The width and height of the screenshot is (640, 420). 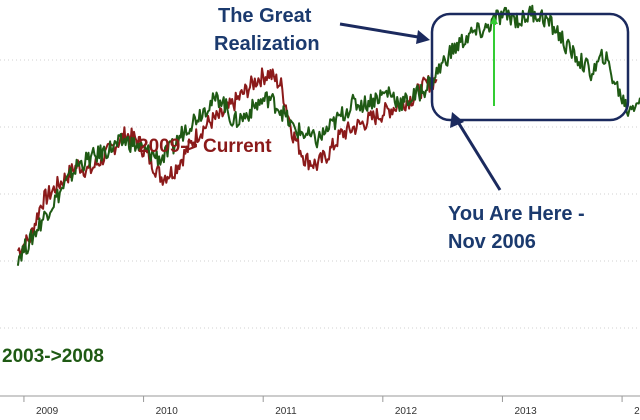 What do you see at coordinates (286, 411) in the screenshot?
I see `x-tick-label: 2011` at bounding box center [286, 411].